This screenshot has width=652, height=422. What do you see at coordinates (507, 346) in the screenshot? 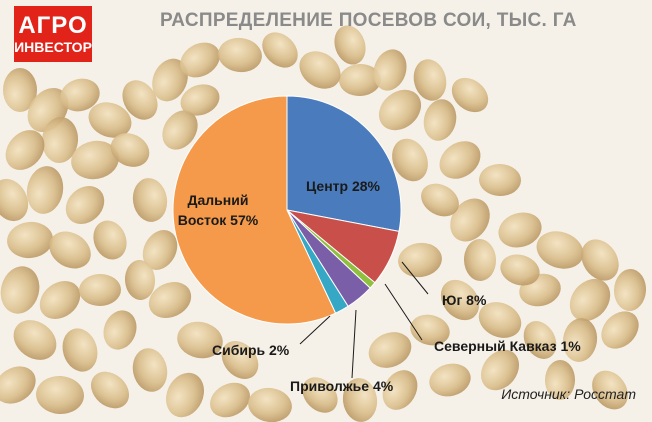
I see `slice-label-caucasus: Северный Кавказ 1%` at bounding box center [507, 346].